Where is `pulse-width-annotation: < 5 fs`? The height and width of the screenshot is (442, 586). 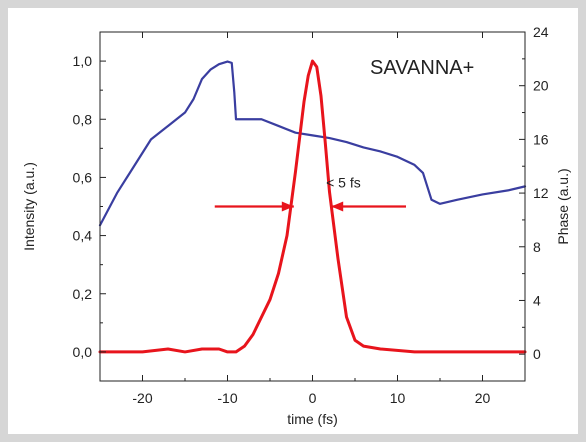 pulse-width-annotation: < 5 fs is located at coordinates (343, 183).